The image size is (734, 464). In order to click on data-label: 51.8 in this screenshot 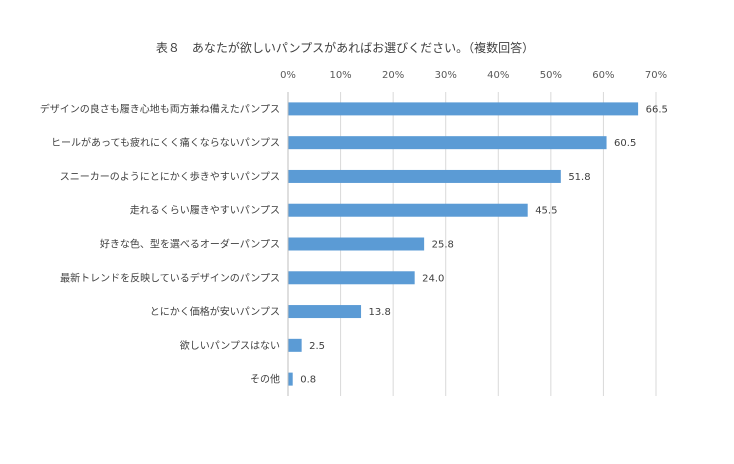, I will do `click(579, 177)`.